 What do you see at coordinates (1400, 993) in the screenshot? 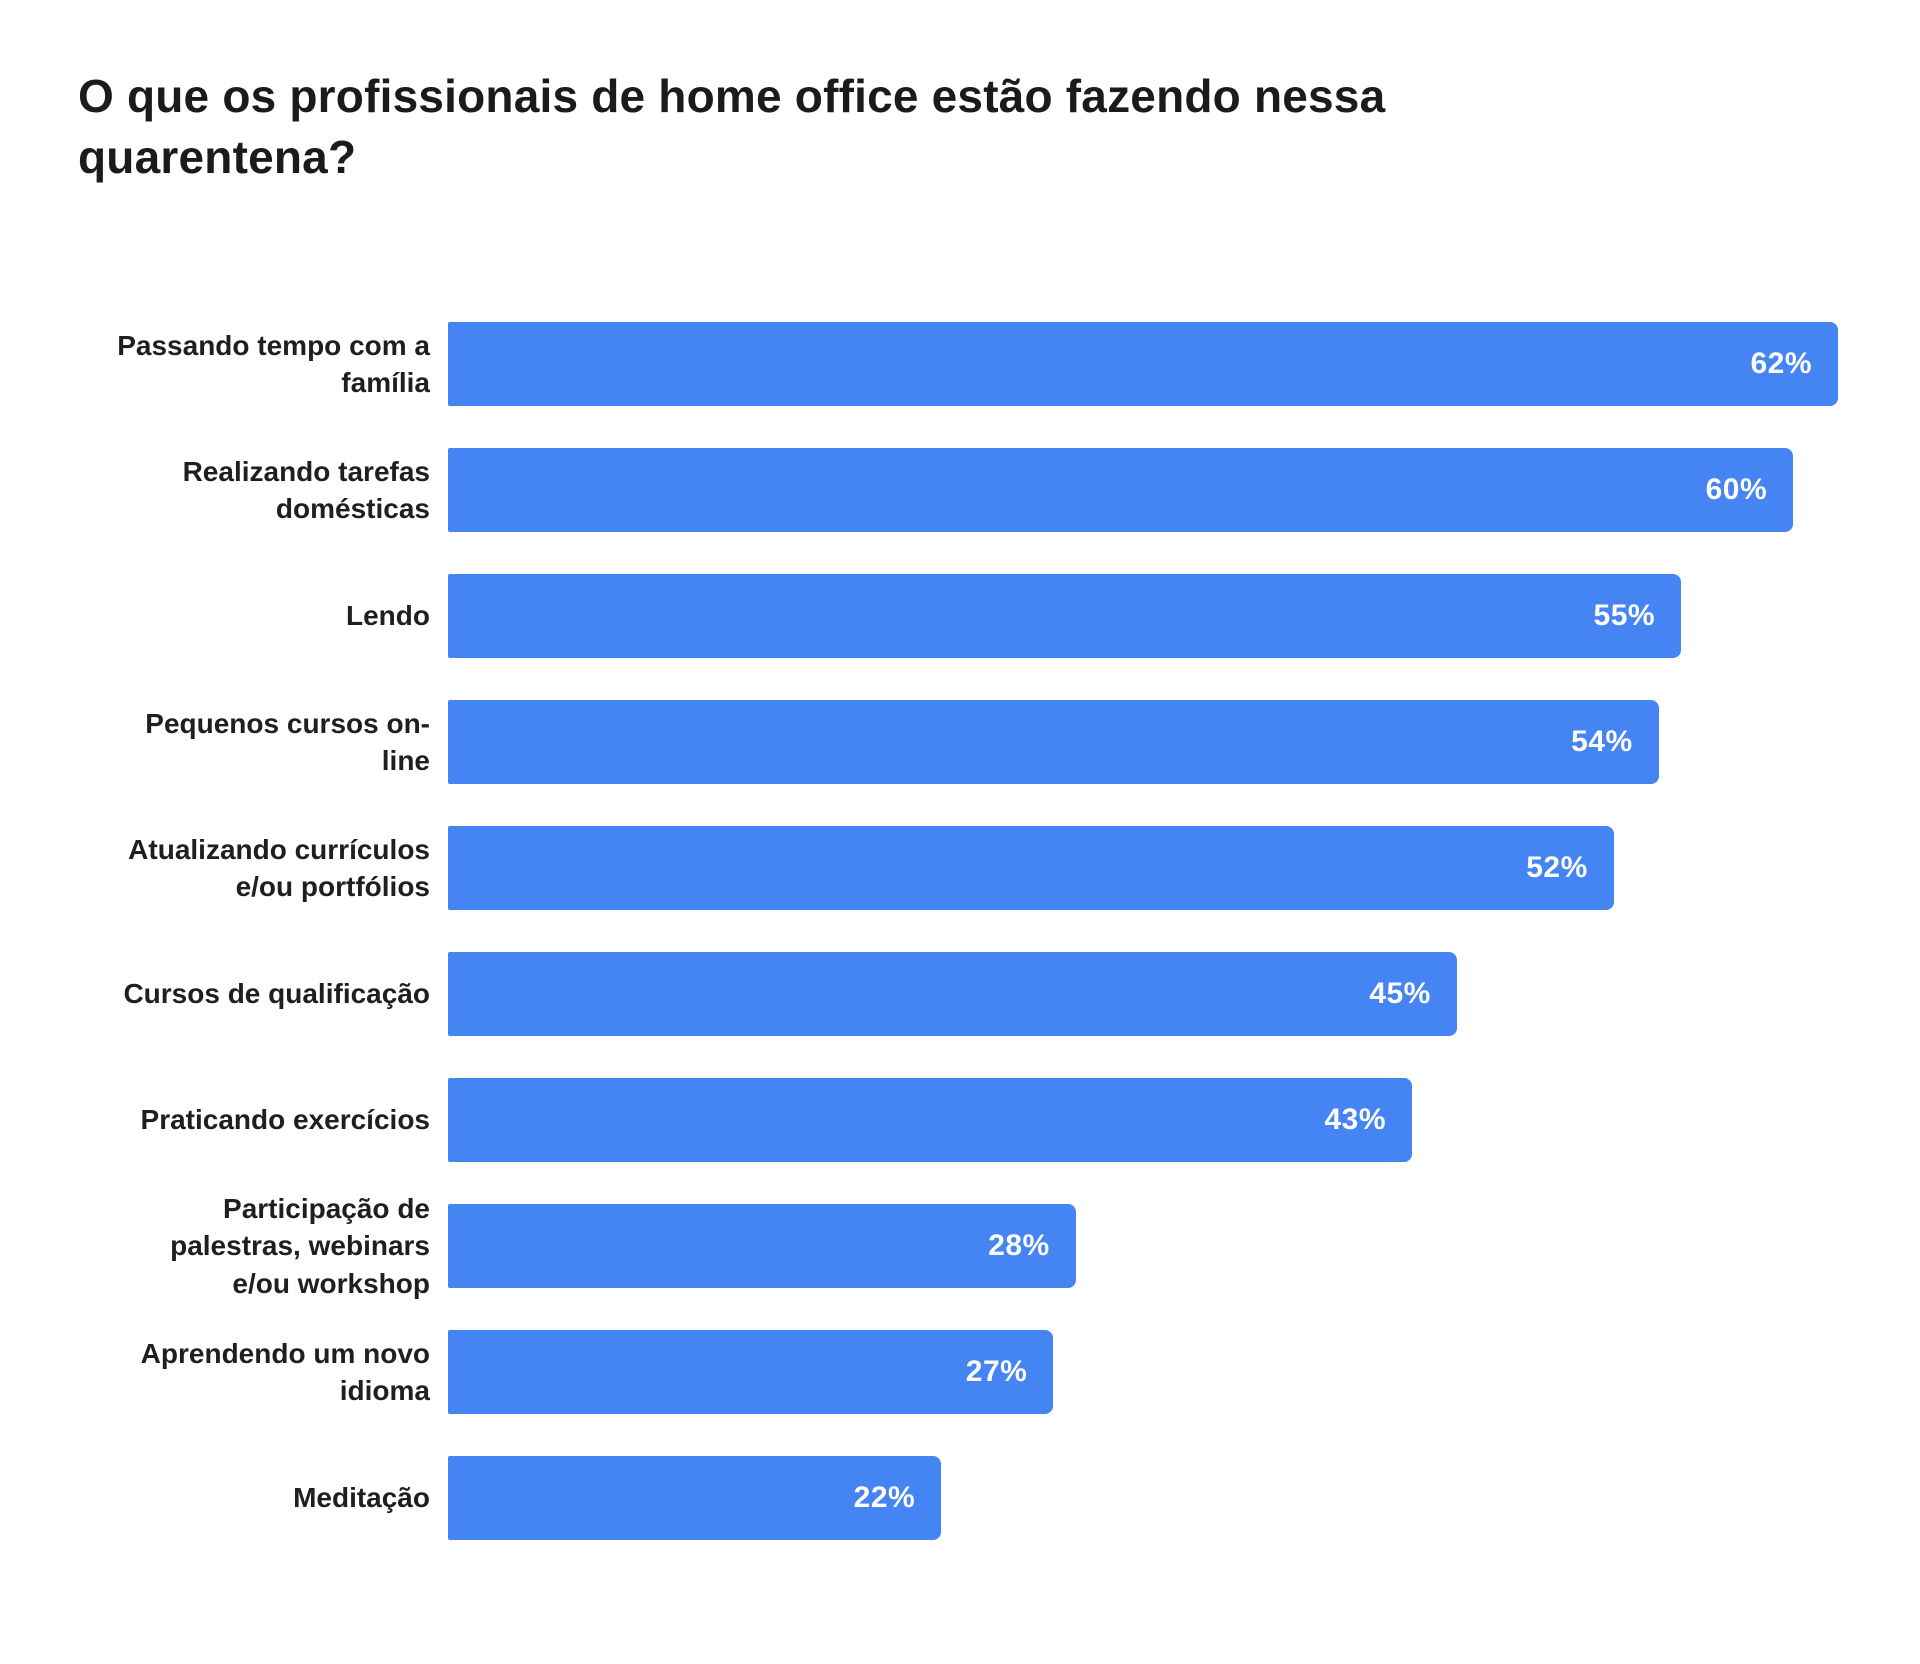
I see `bar-value-label: 45%` at bounding box center [1400, 993].